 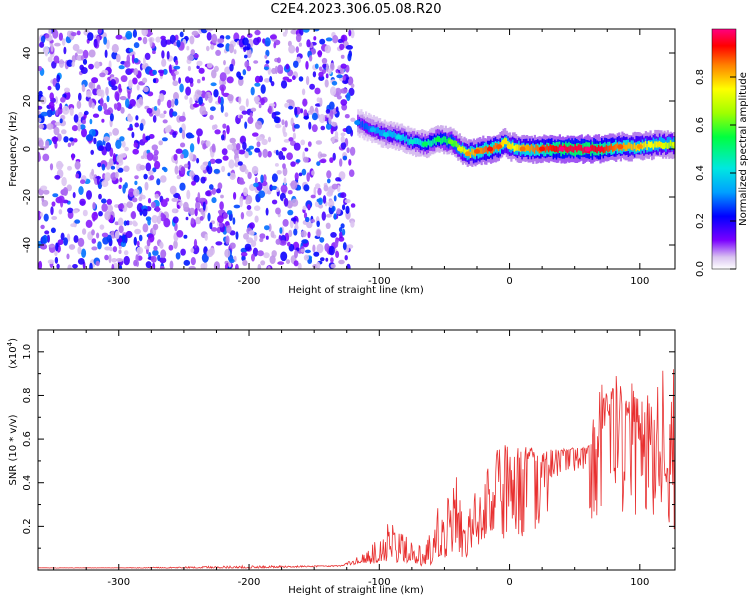 What do you see at coordinates (700, 221) in the screenshot?
I see `colorbar-tick-label: 0.2` at bounding box center [700, 221].